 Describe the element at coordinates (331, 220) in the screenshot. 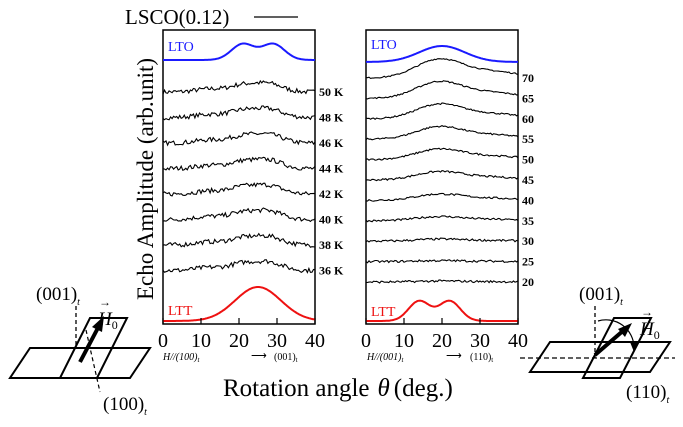

I see `temperature-label: 40 K` at that location.